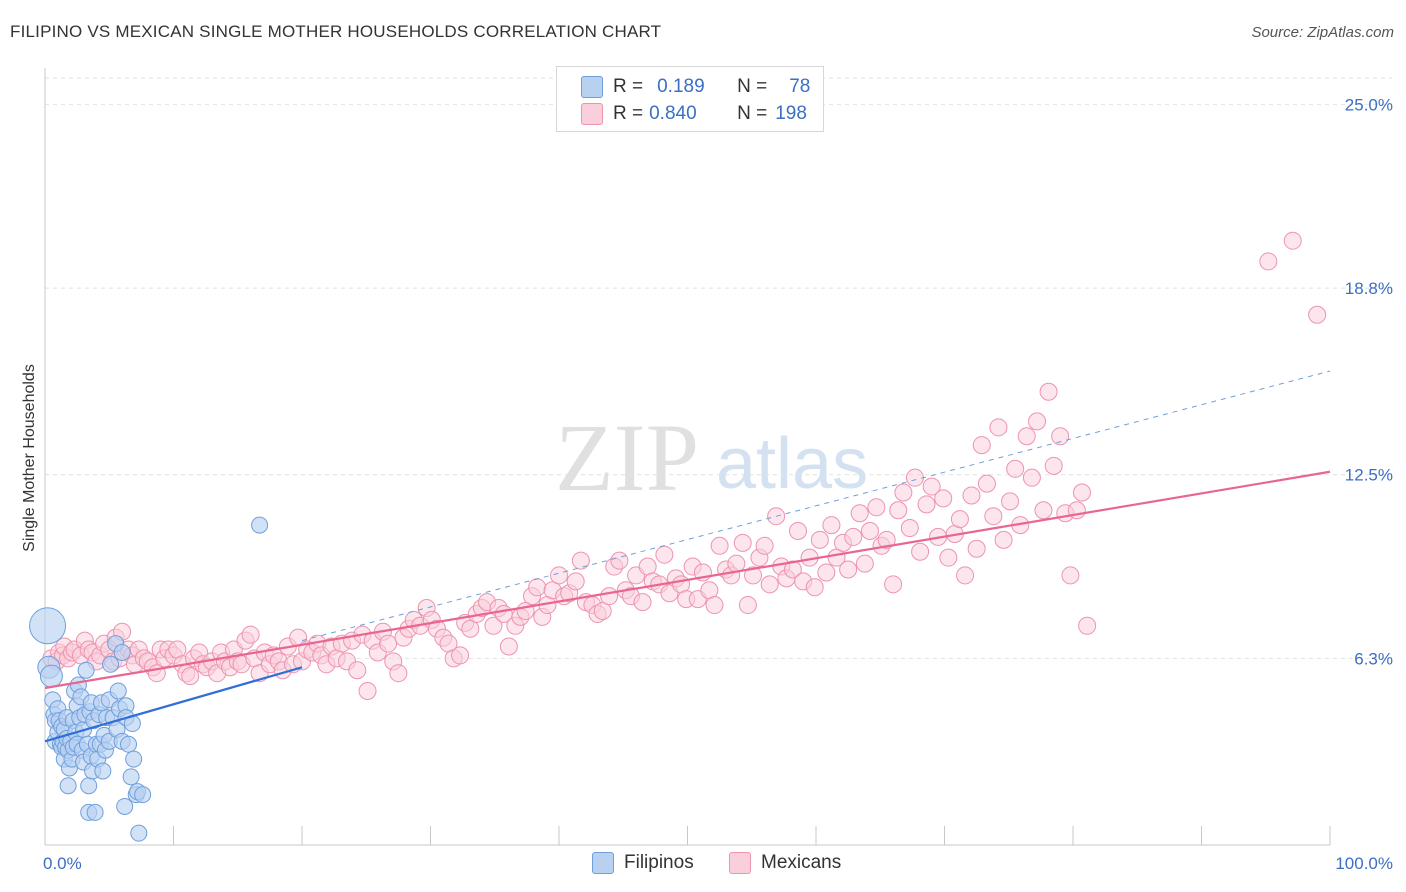 This screenshot has height=892, width=1406. Describe the element at coordinates (791, 113) in the screenshot. I see `legend-n-value: 198` at that location.